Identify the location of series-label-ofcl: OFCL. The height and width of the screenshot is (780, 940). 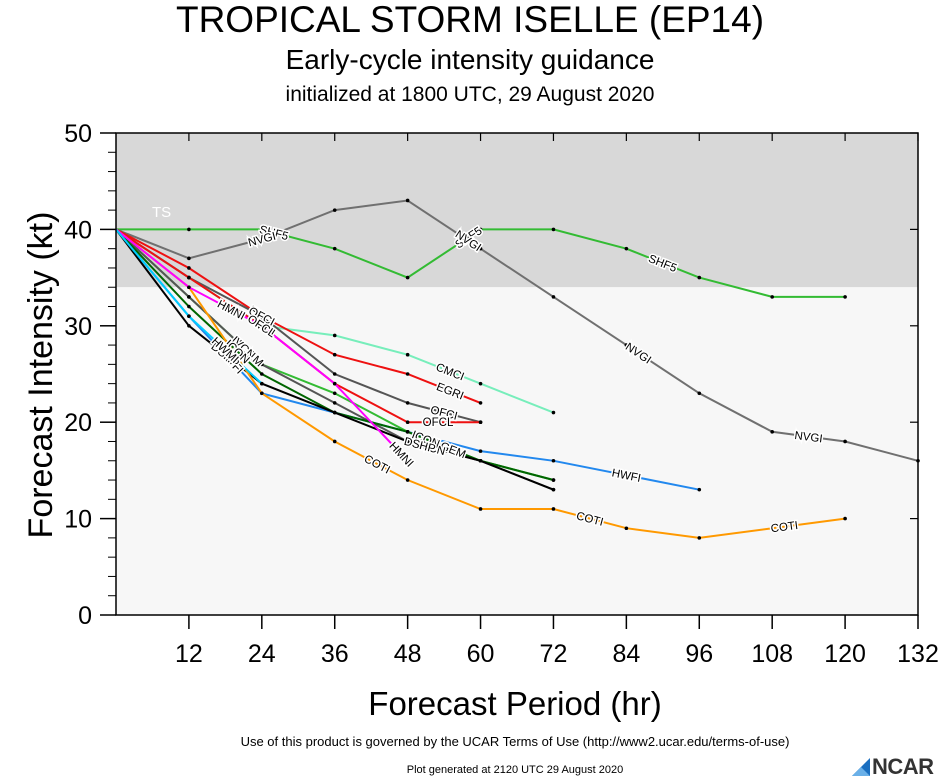
(438, 423).